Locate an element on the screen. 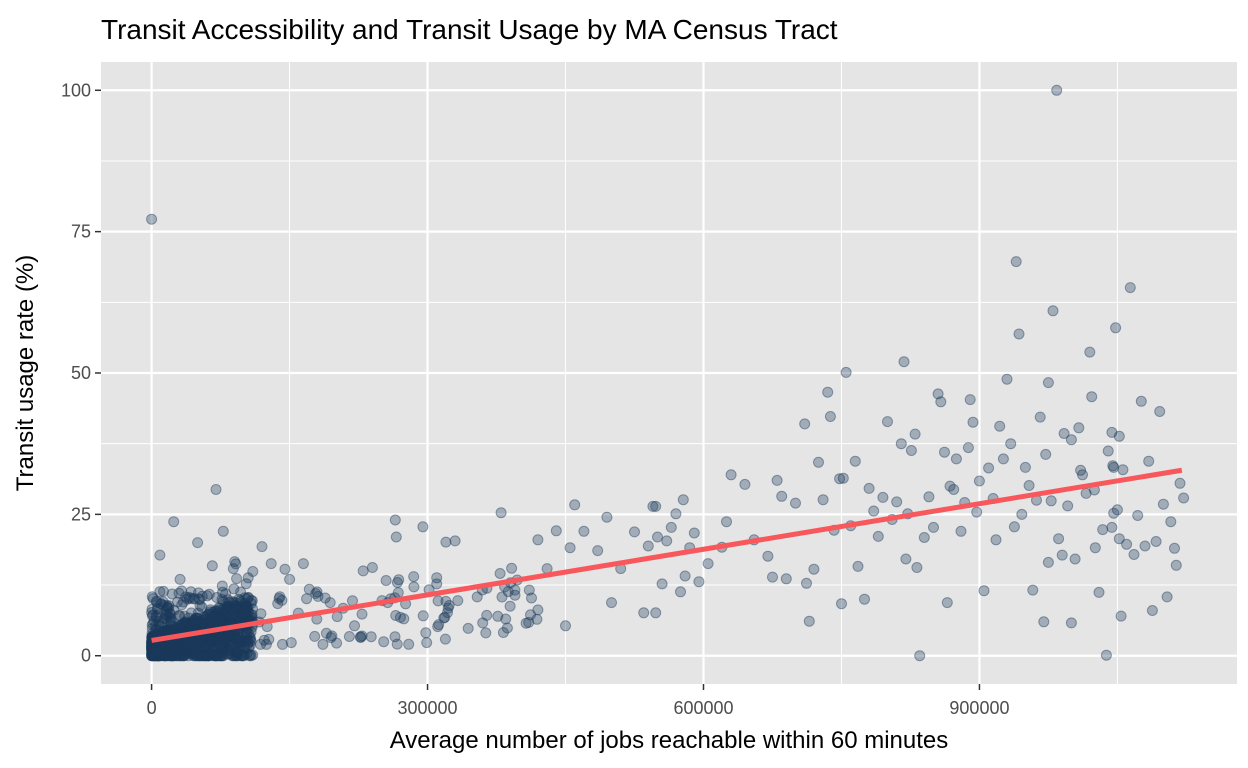  x-tick-label: 600000 is located at coordinates (703, 708).